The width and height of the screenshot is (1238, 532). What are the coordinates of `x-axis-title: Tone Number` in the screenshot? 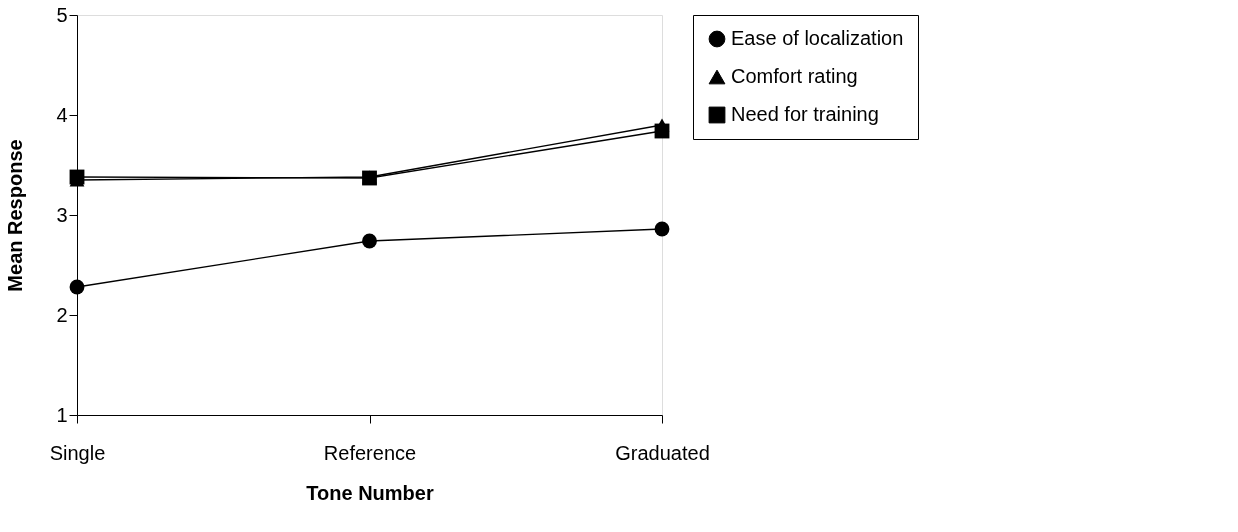 It's located at (370, 492).